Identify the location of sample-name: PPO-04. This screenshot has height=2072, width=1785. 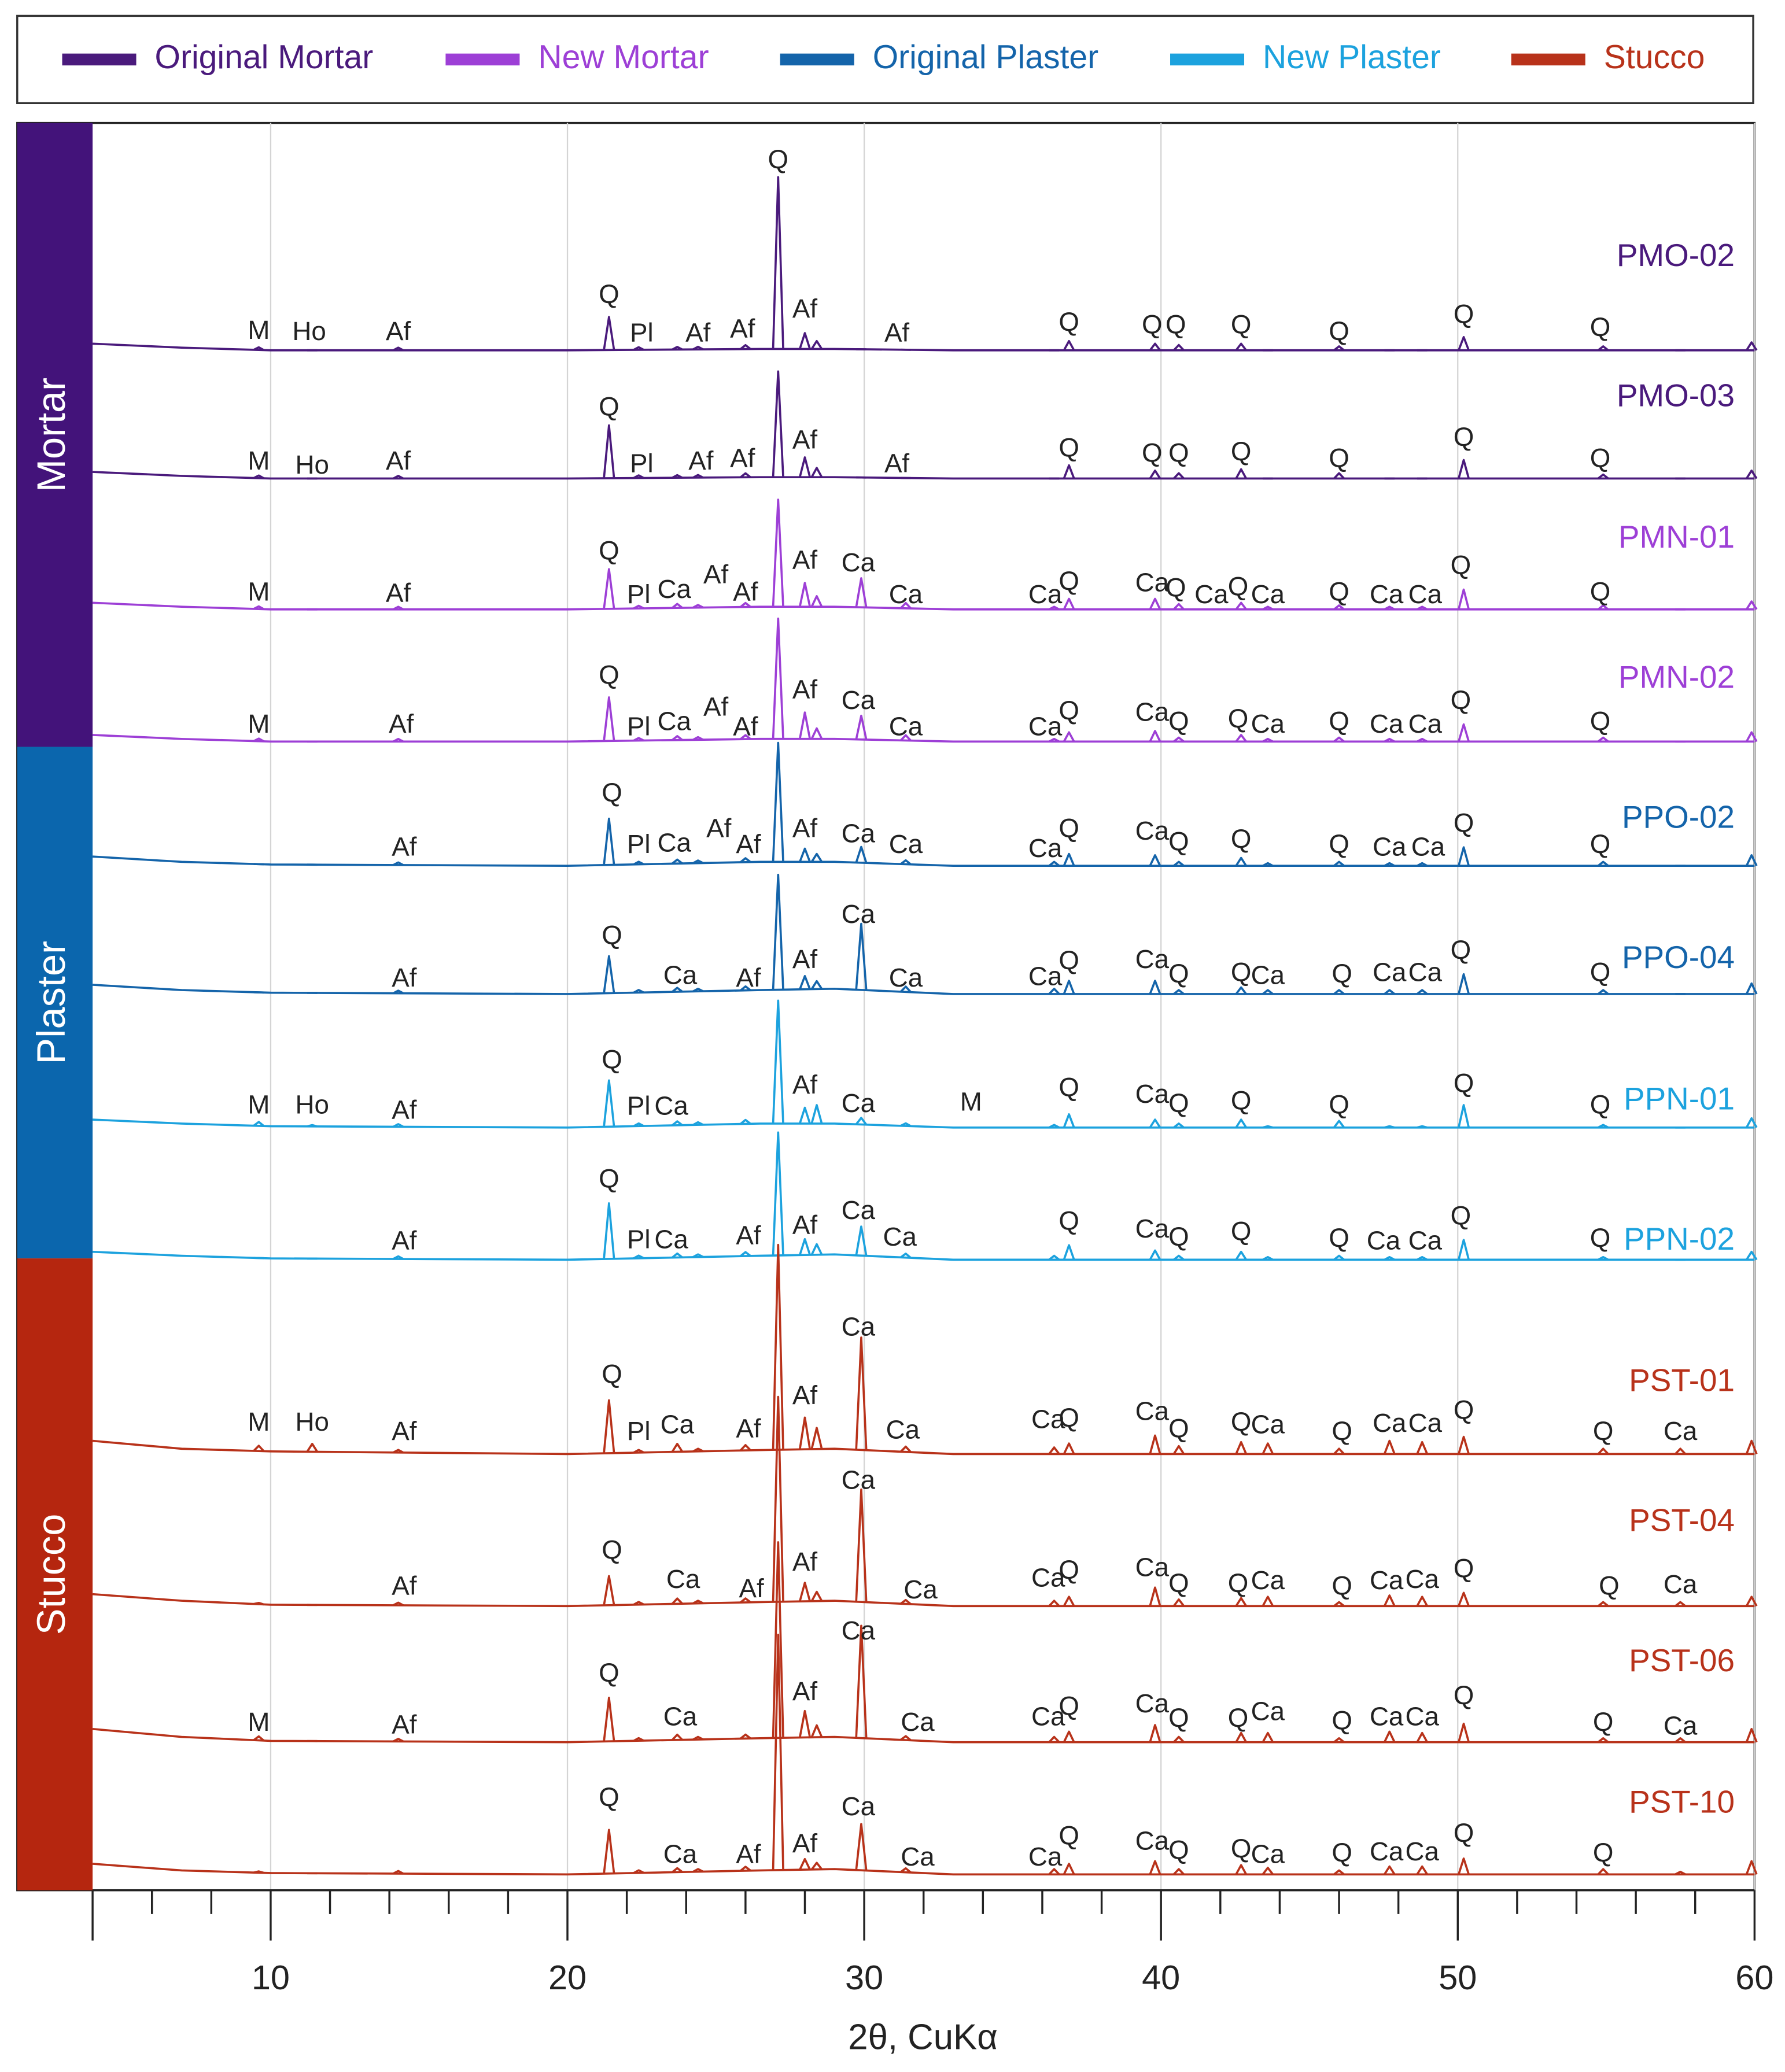
(1678, 957).